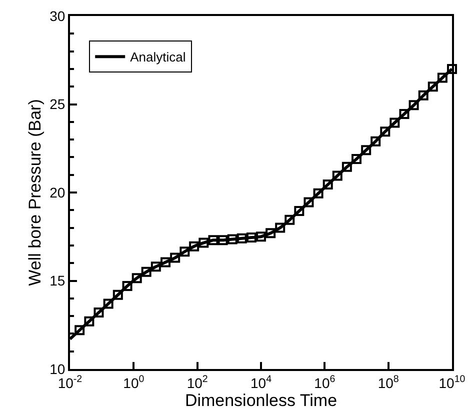 This screenshot has height=419, width=474. What do you see at coordinates (134, 382) in the screenshot?
I see `x-tick-label: 10$^{0}$` at bounding box center [134, 382].